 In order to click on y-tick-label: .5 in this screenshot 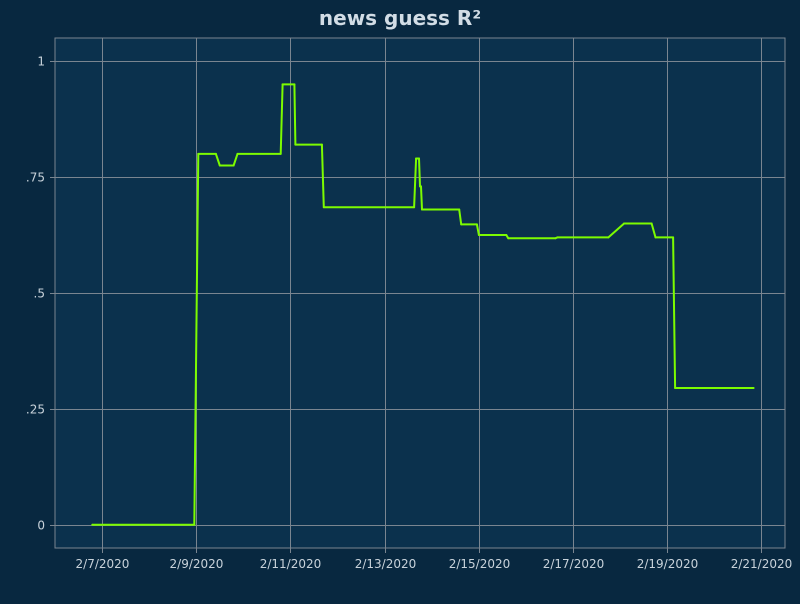, I will do `click(39, 294)`.